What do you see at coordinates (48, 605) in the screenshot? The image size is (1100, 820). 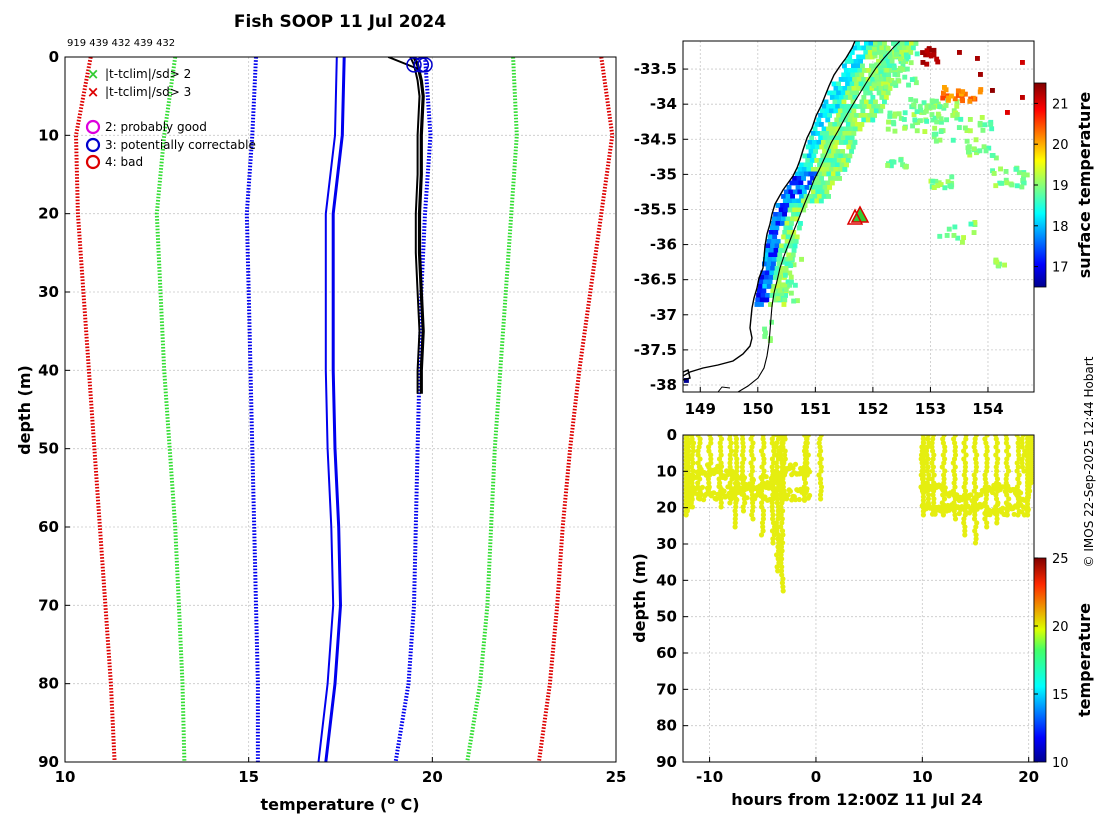 I see `profile-ytick-label: 70` at bounding box center [48, 605].